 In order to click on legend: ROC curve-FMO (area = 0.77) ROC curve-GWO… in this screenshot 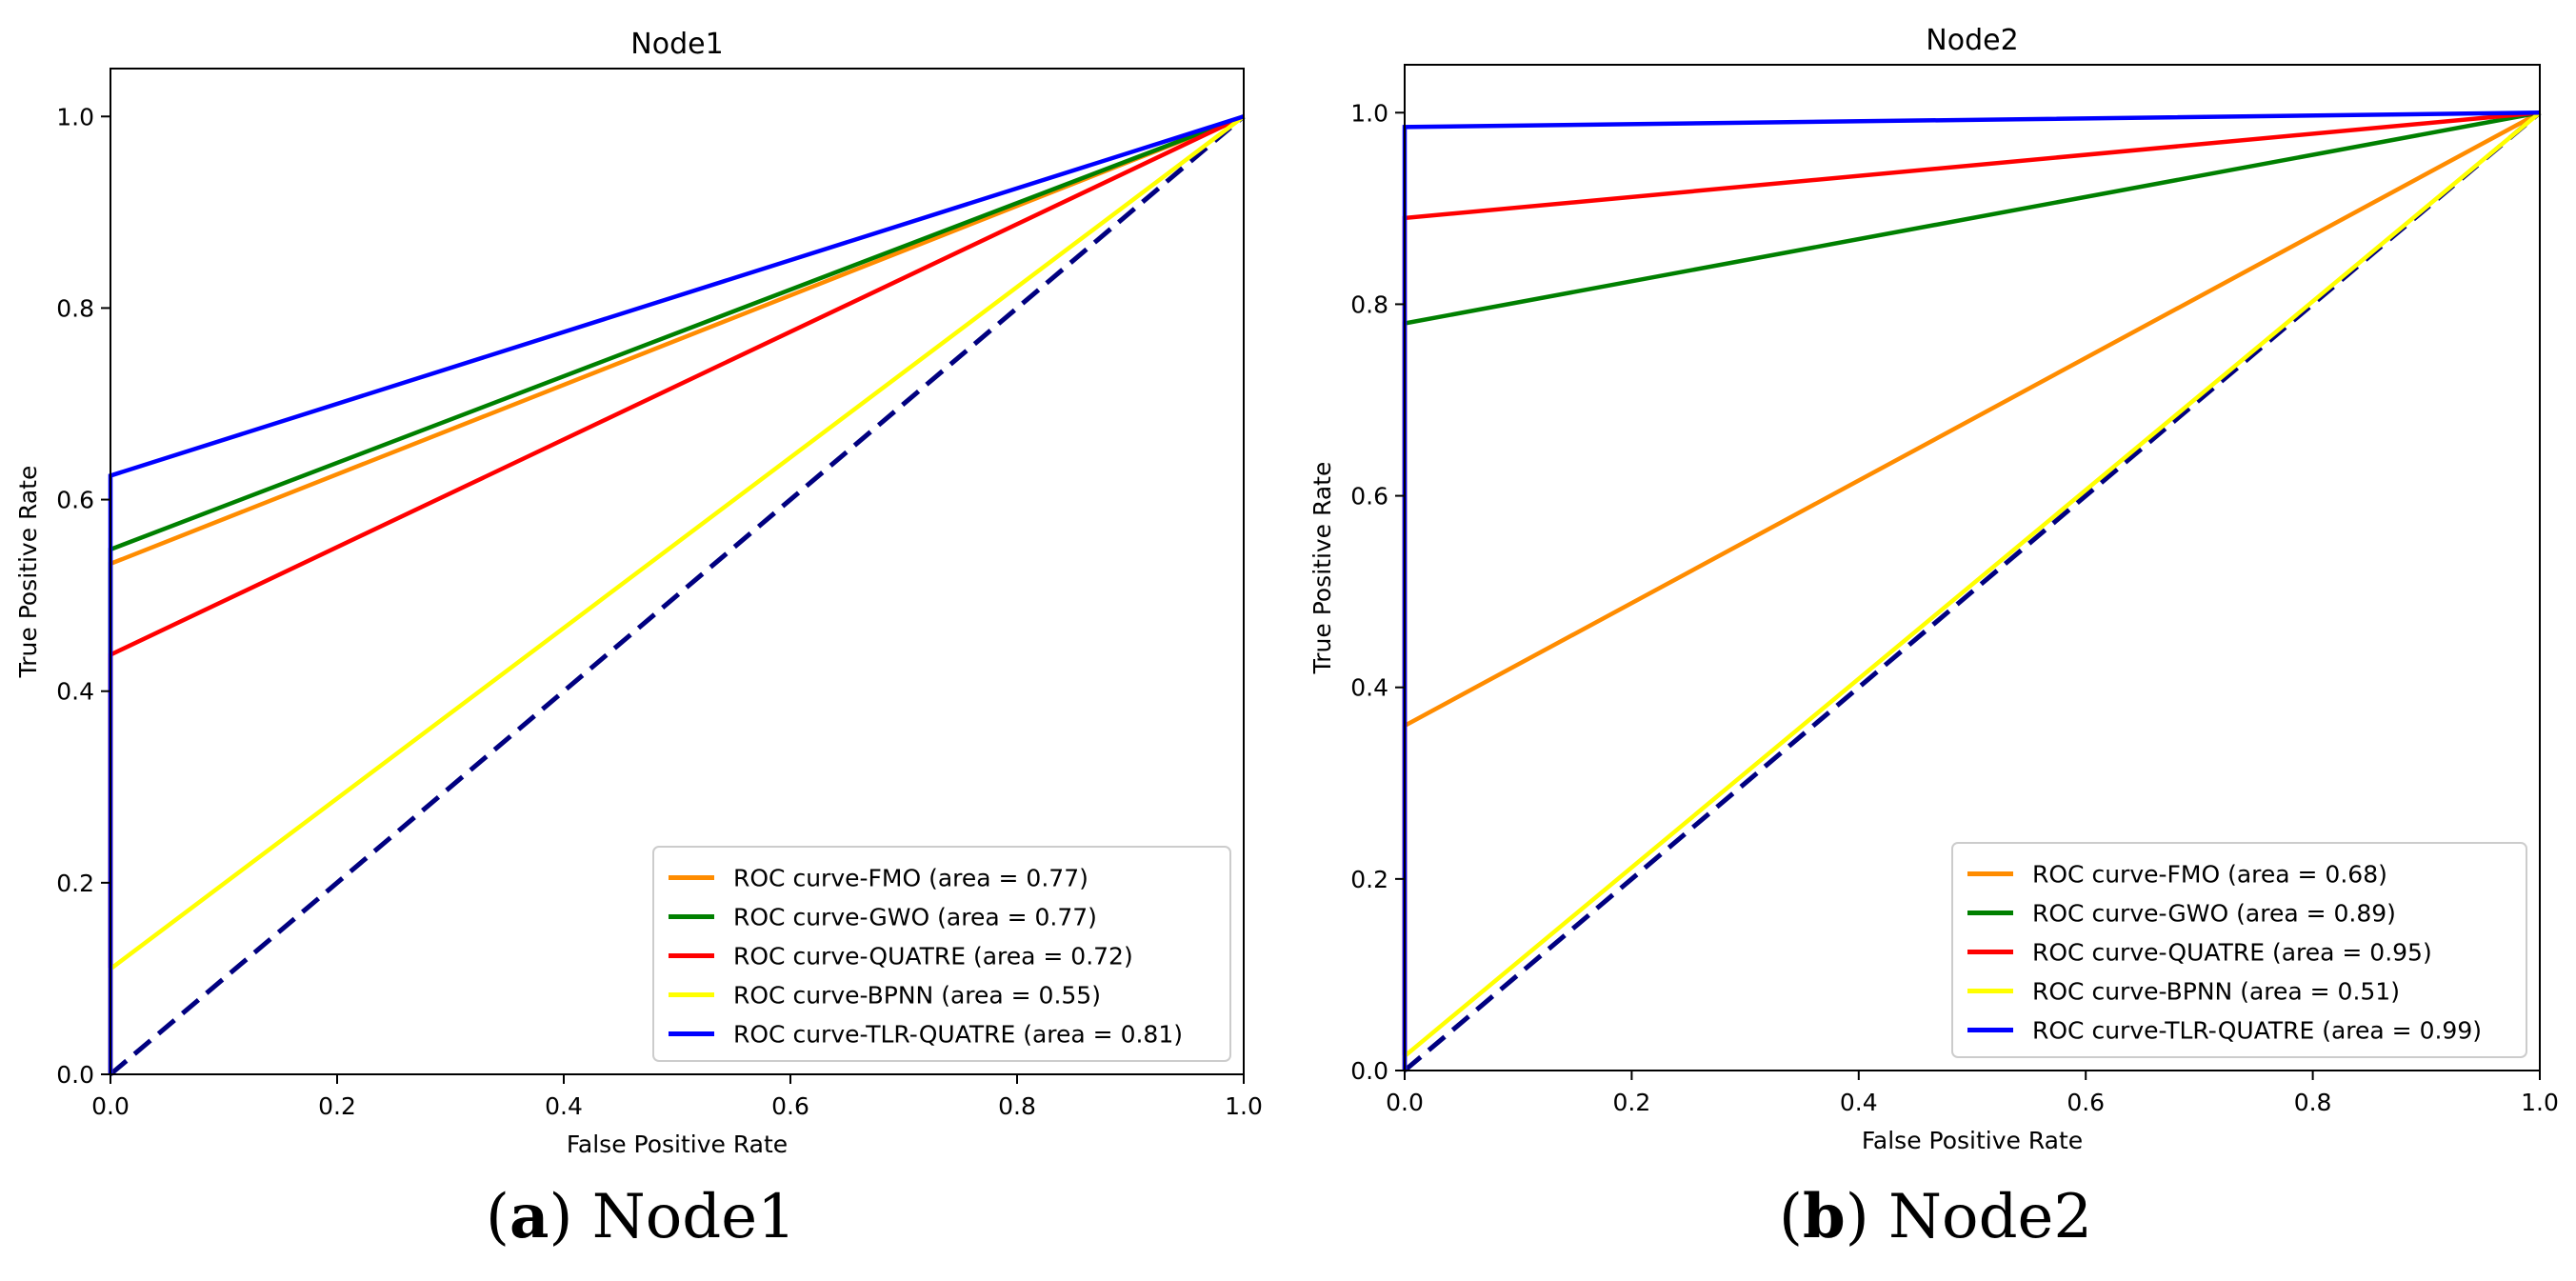, I will do `click(941, 954)`.